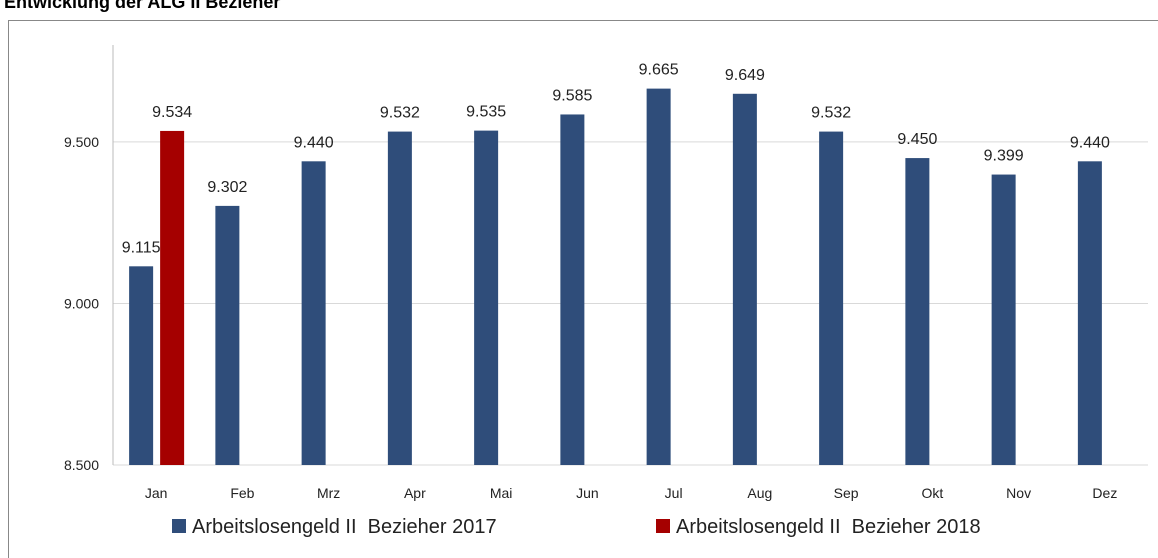 The image size is (1158, 558). Describe the element at coordinates (932, 493) in the screenshot. I see `x-tick-label: Okt` at that location.